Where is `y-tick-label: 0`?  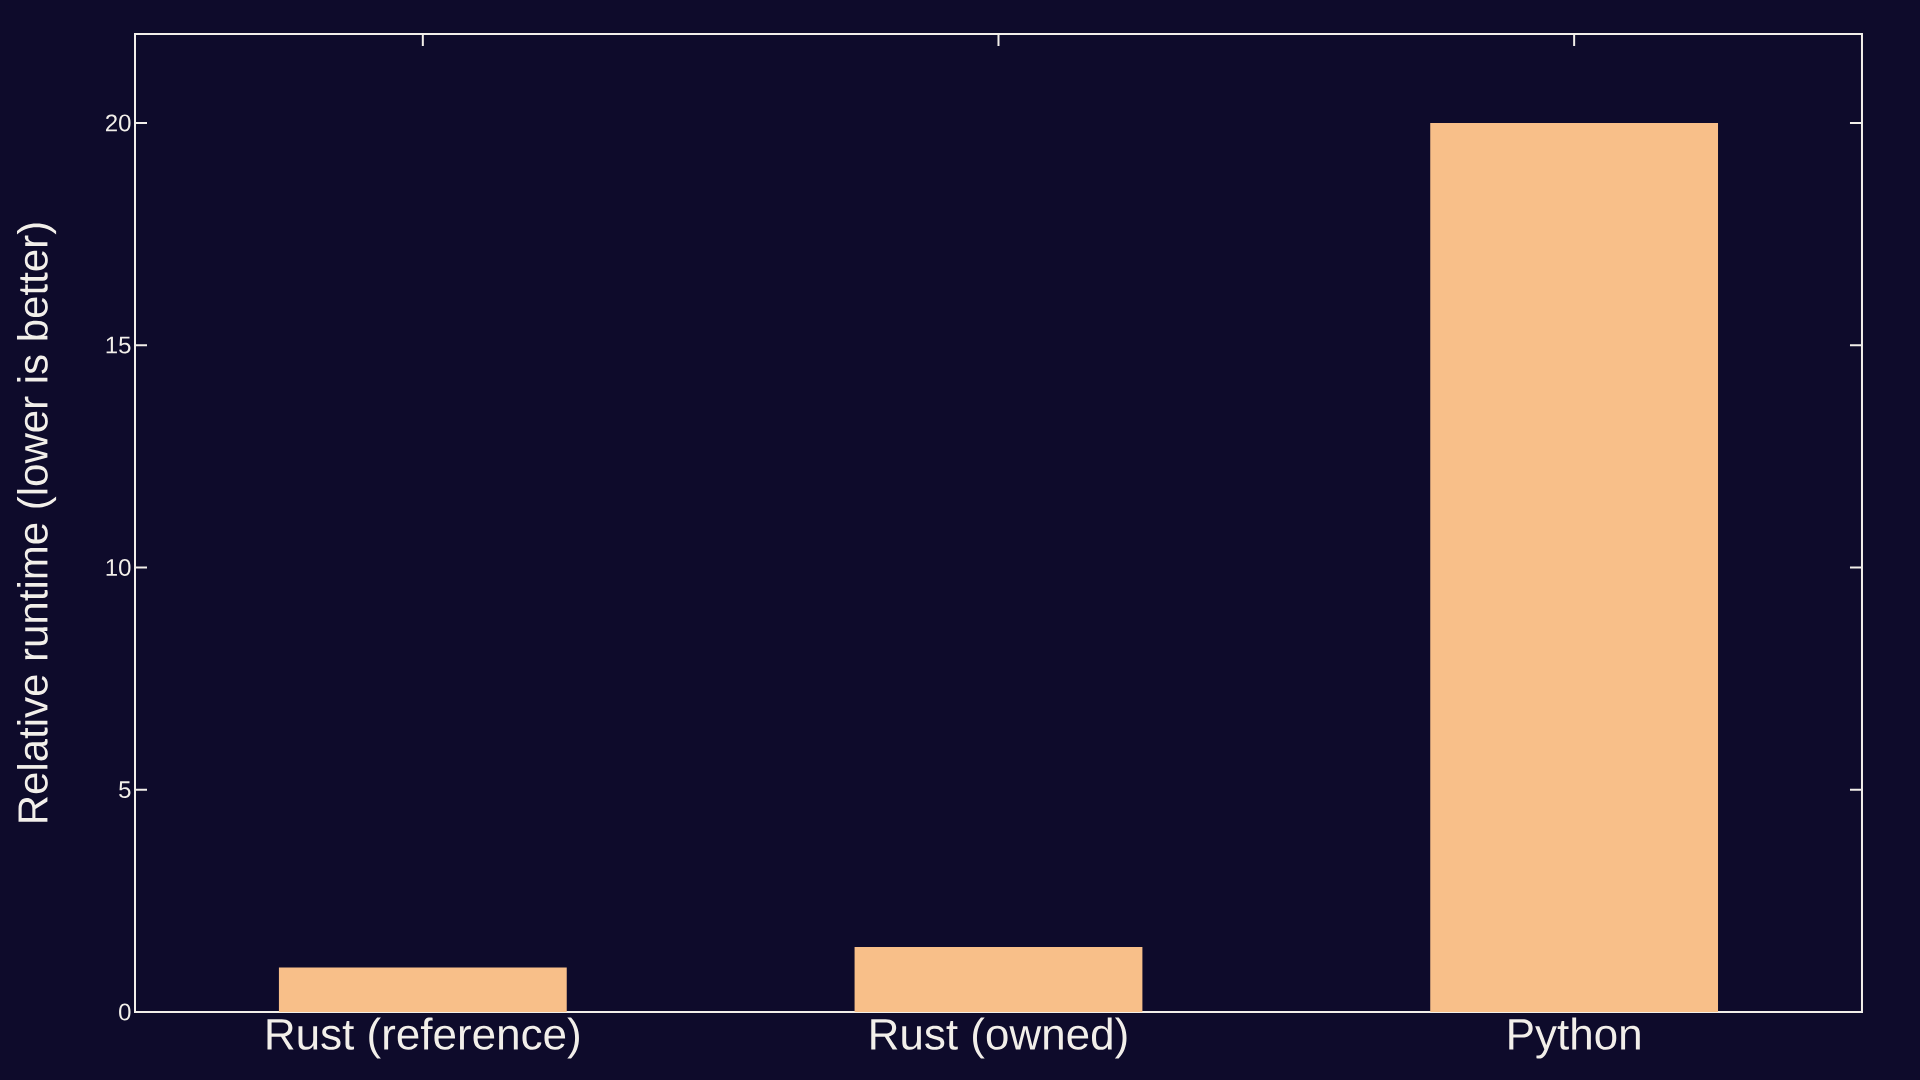
y-tick-label: 0 is located at coordinates (125, 1012).